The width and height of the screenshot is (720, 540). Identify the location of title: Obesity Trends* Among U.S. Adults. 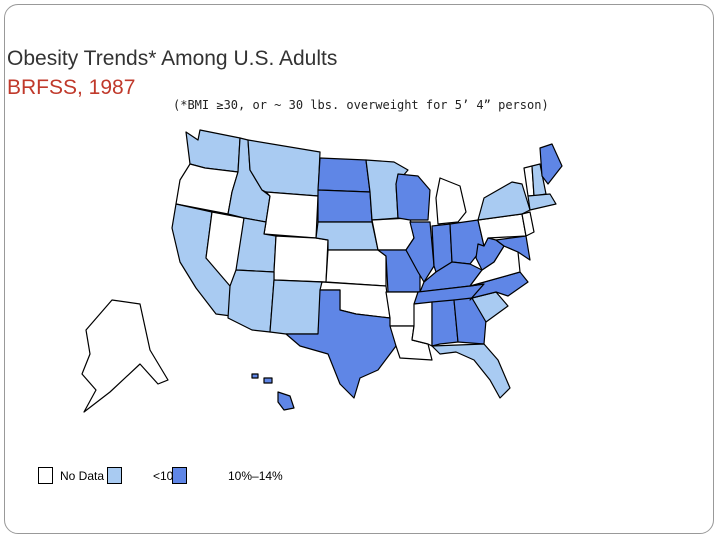
(172, 58).